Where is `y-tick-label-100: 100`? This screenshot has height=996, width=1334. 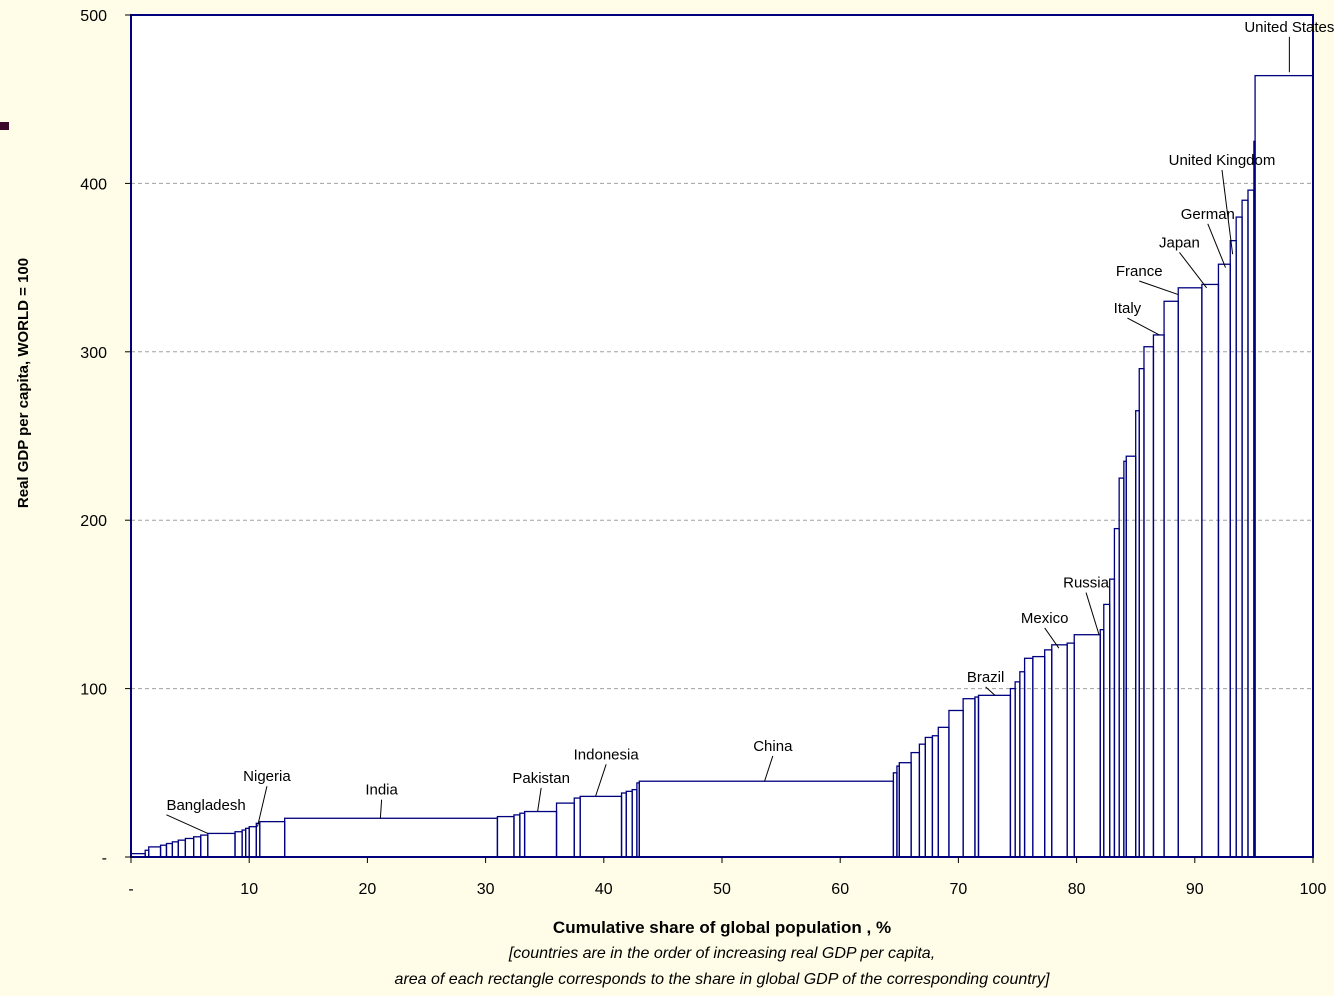
y-tick-label-100: 100 is located at coordinates (93, 690).